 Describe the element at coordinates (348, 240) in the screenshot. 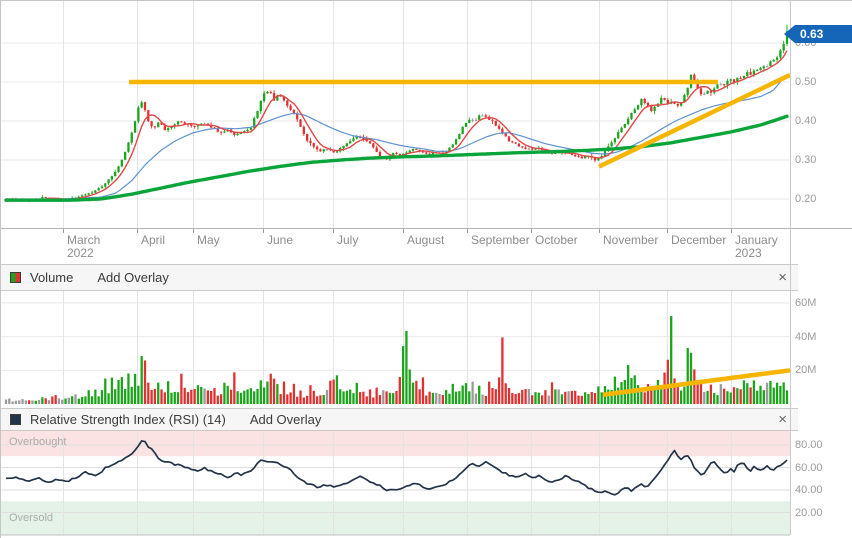

I see `x-axis-month-label: July` at that location.